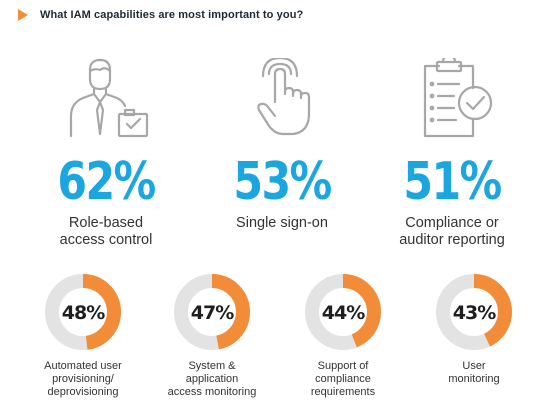  I want to click on donut-user-monitoring: 43% User monitoring, so click(474, 329).